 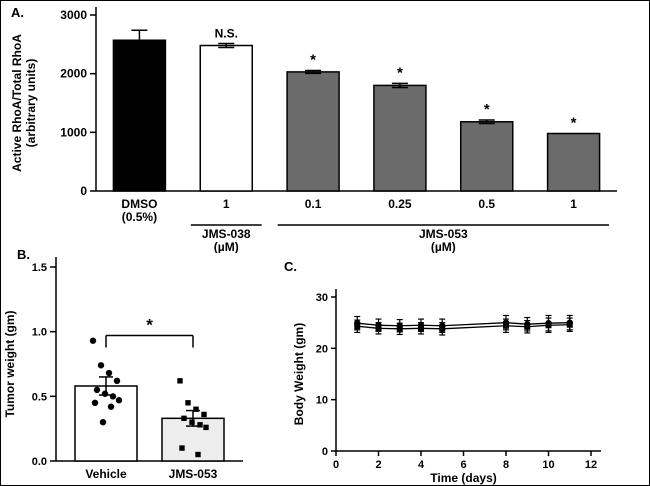 What do you see at coordinates (463, 465) in the screenshot?
I see `x-tick-label: 6` at bounding box center [463, 465].